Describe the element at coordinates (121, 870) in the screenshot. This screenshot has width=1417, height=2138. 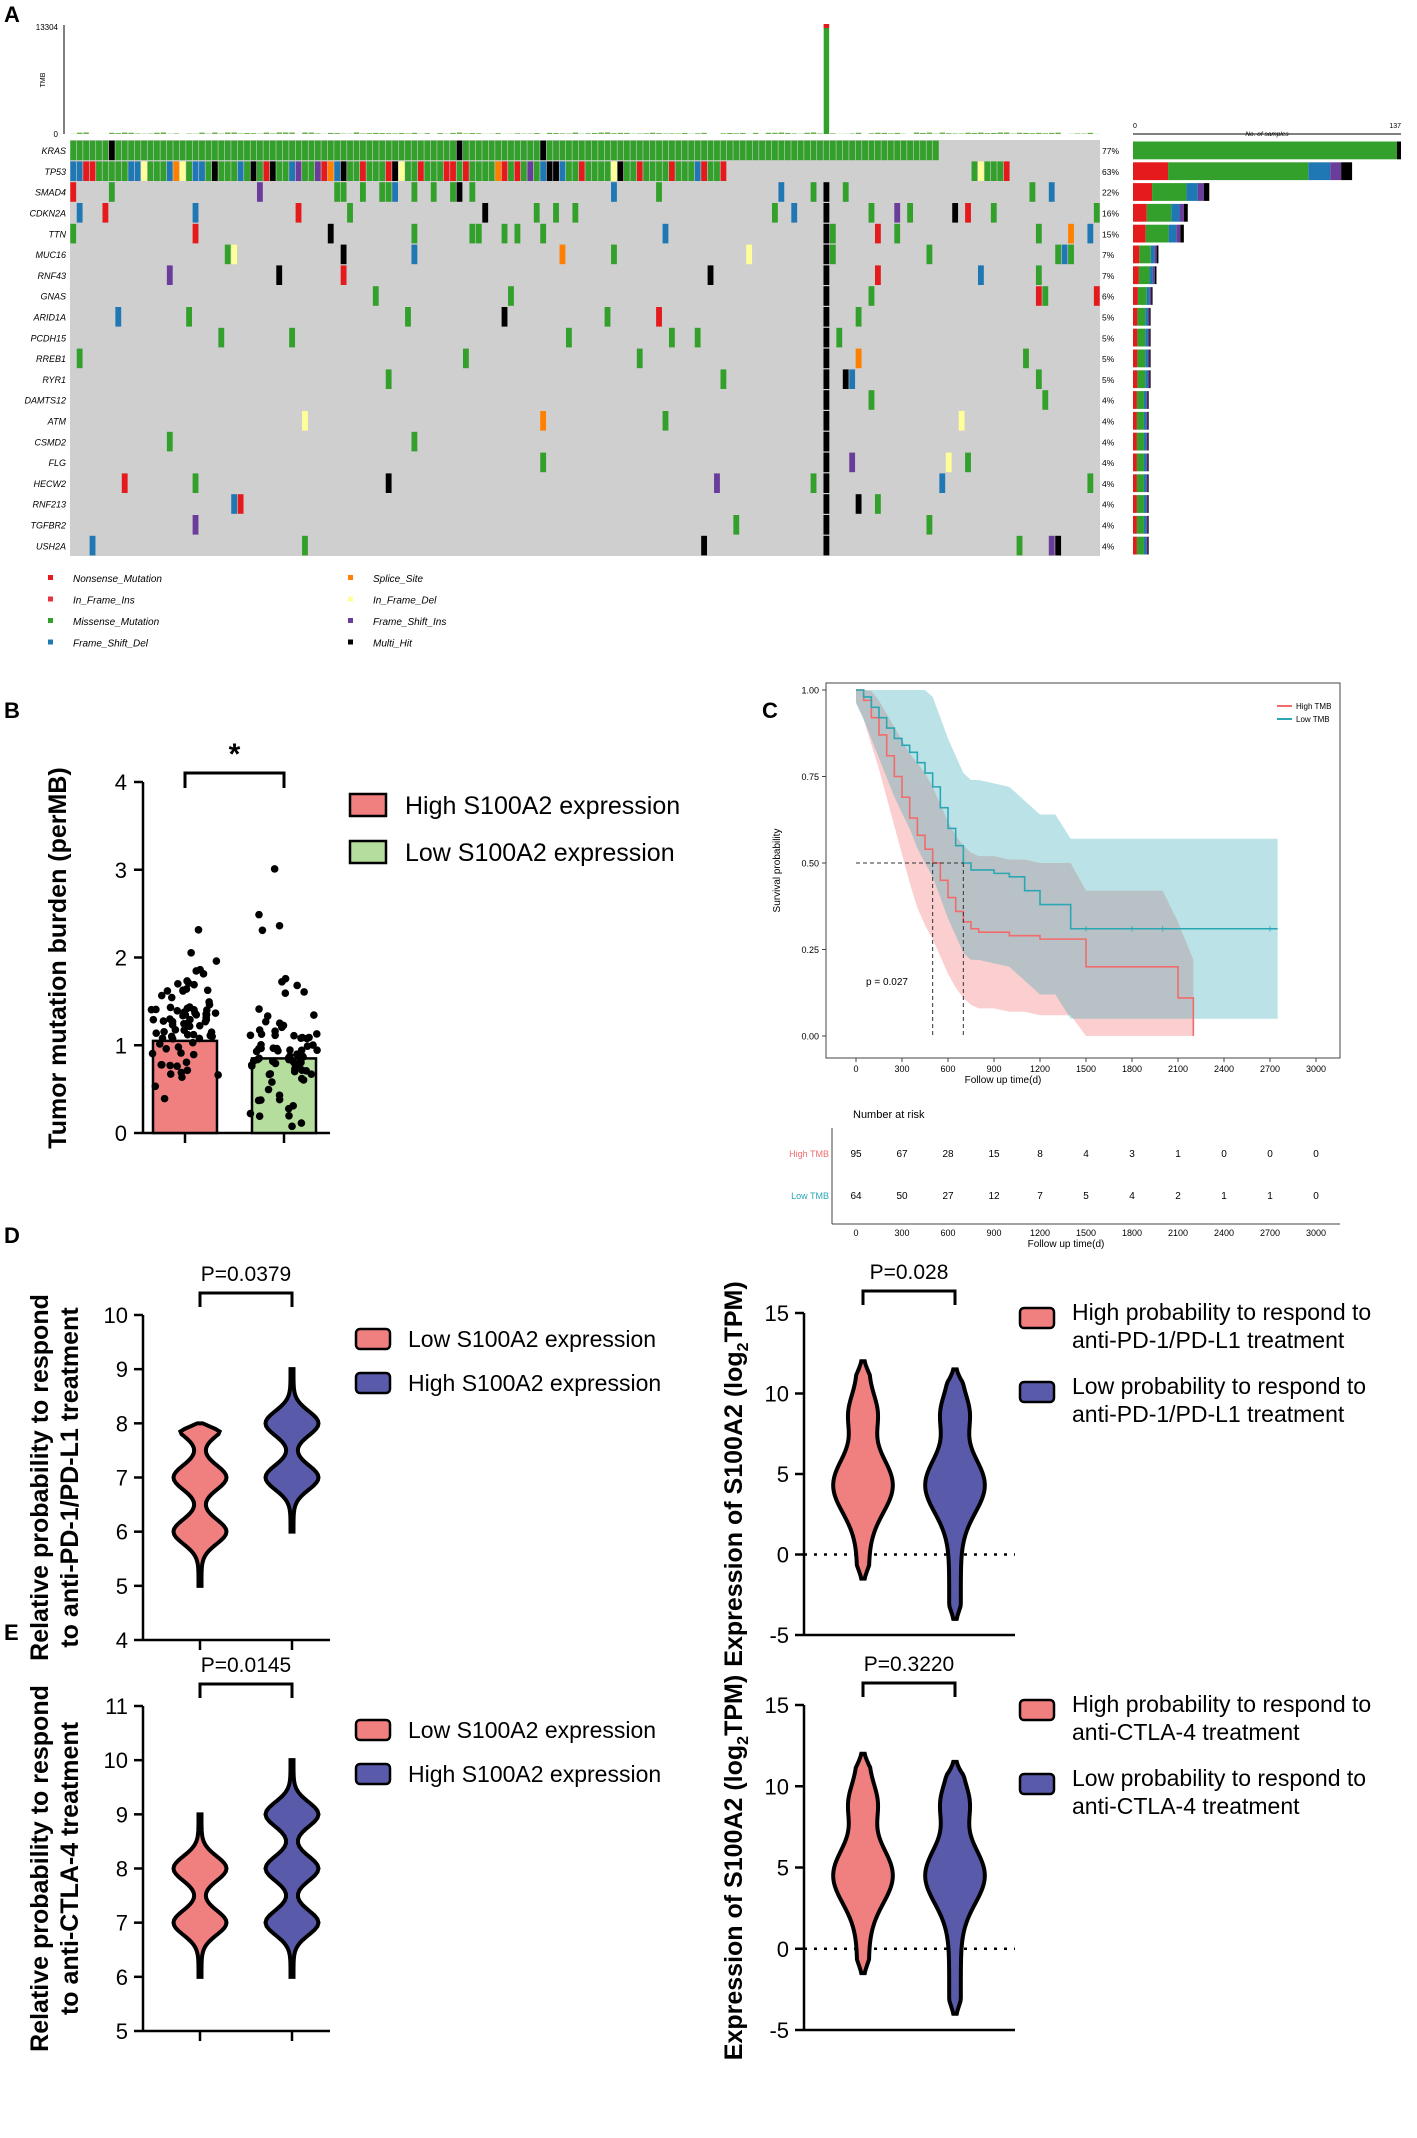
I see `b-y-tick-label: 3` at that location.